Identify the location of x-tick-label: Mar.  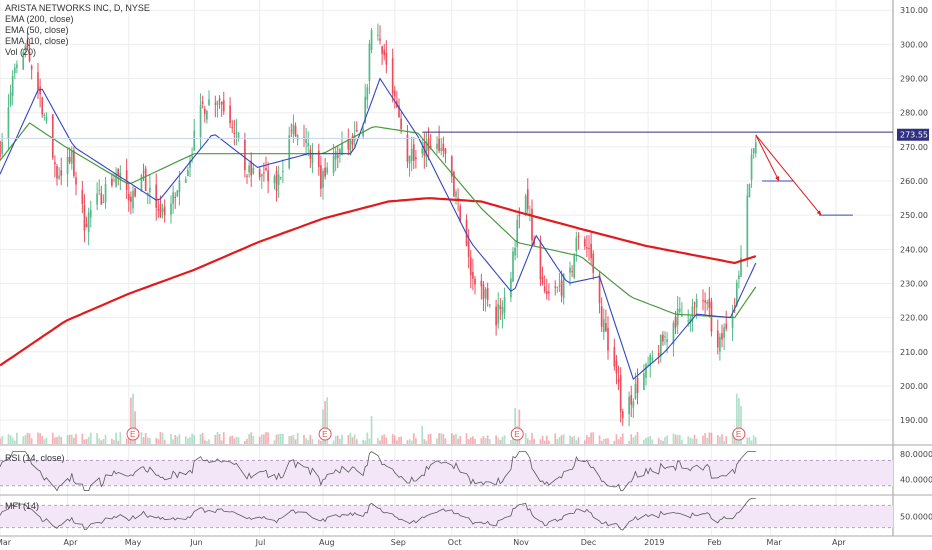
(6, 542).